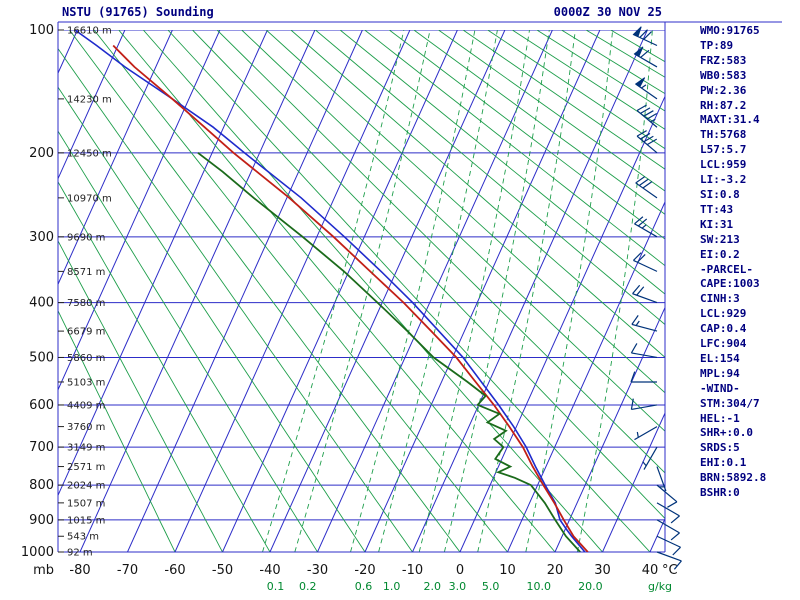 The image size is (800, 600). I want to click on temp-tick-label: 40, so click(650, 570).